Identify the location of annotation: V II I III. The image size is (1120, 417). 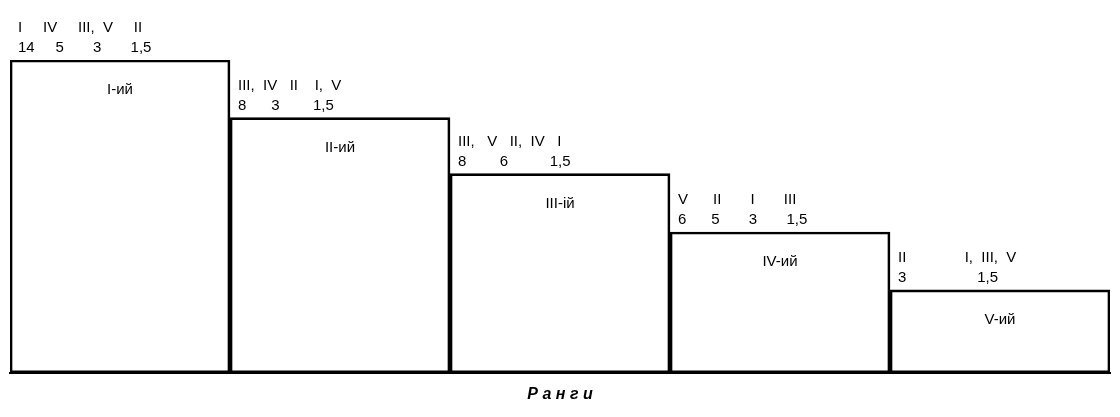
(737, 199).